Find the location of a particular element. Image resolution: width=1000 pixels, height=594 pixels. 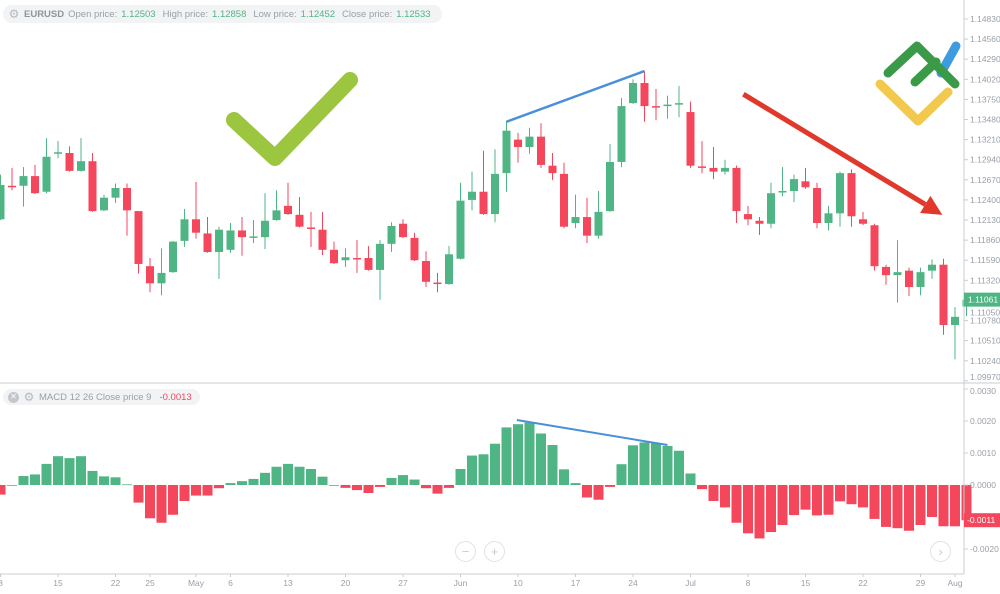

close-icon: ✕ is located at coordinates (13, 397).